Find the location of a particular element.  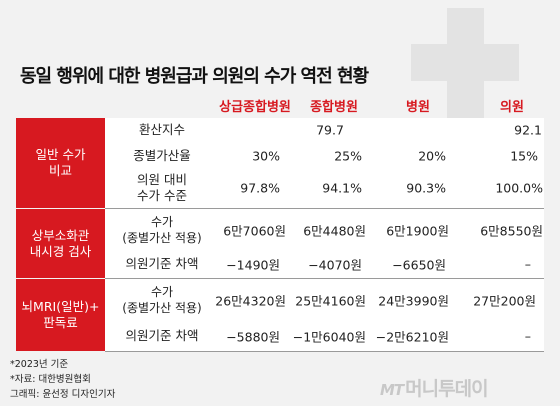

footnotes: *2023년 기준 *자료: 대한병원협회 그래픽: 윤선정 디자인기자 is located at coordinates (62, 379).